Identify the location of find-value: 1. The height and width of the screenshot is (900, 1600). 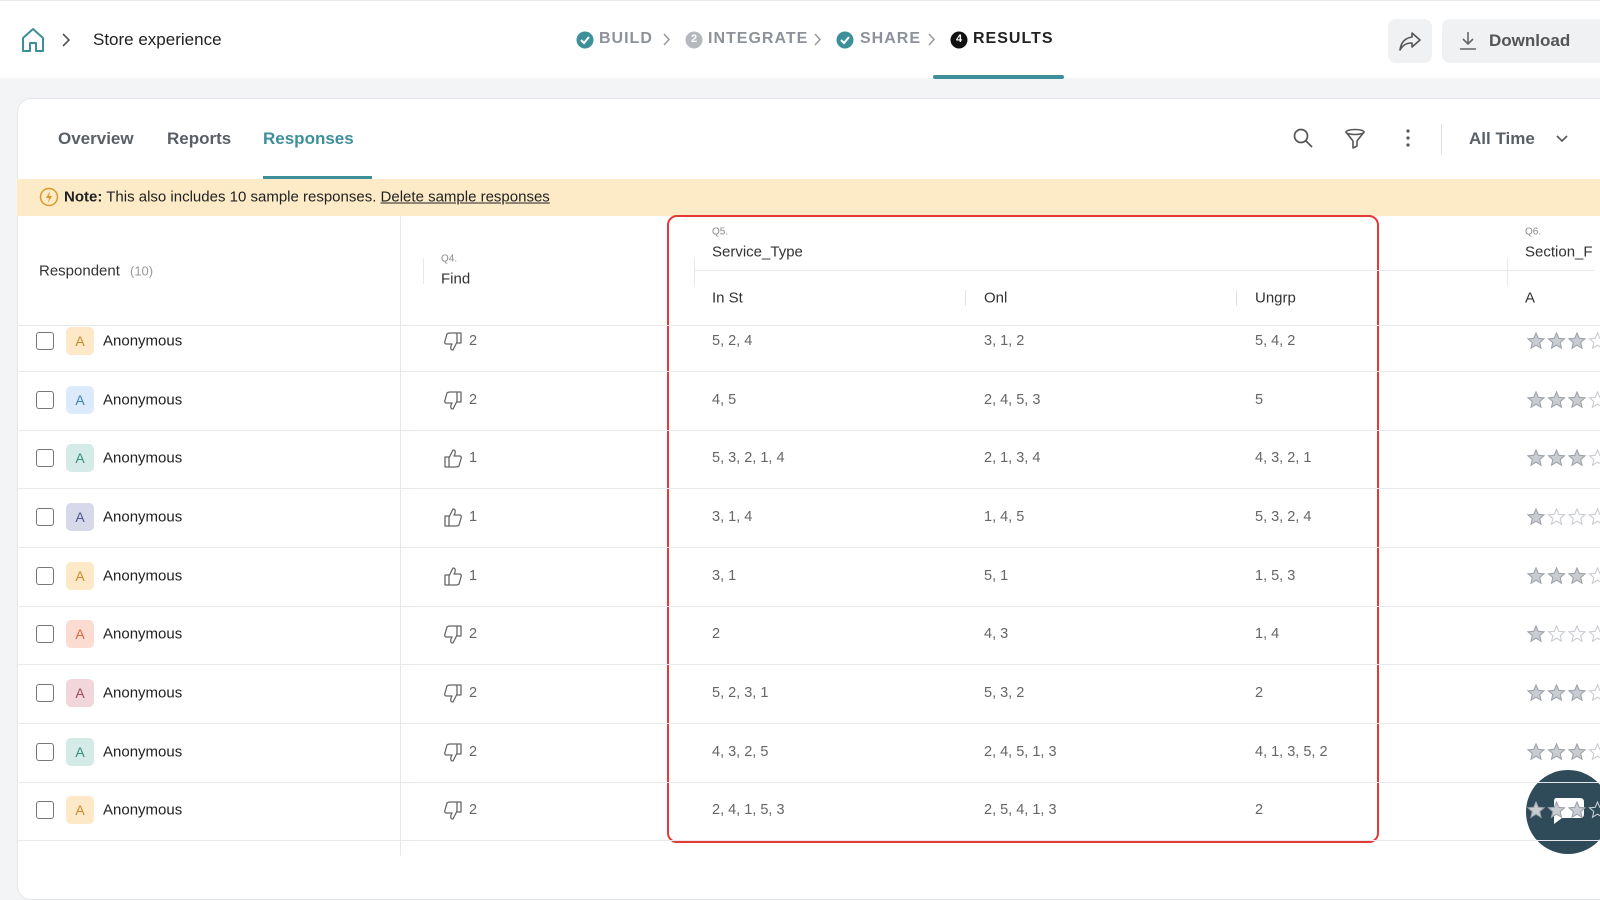
(473, 517).